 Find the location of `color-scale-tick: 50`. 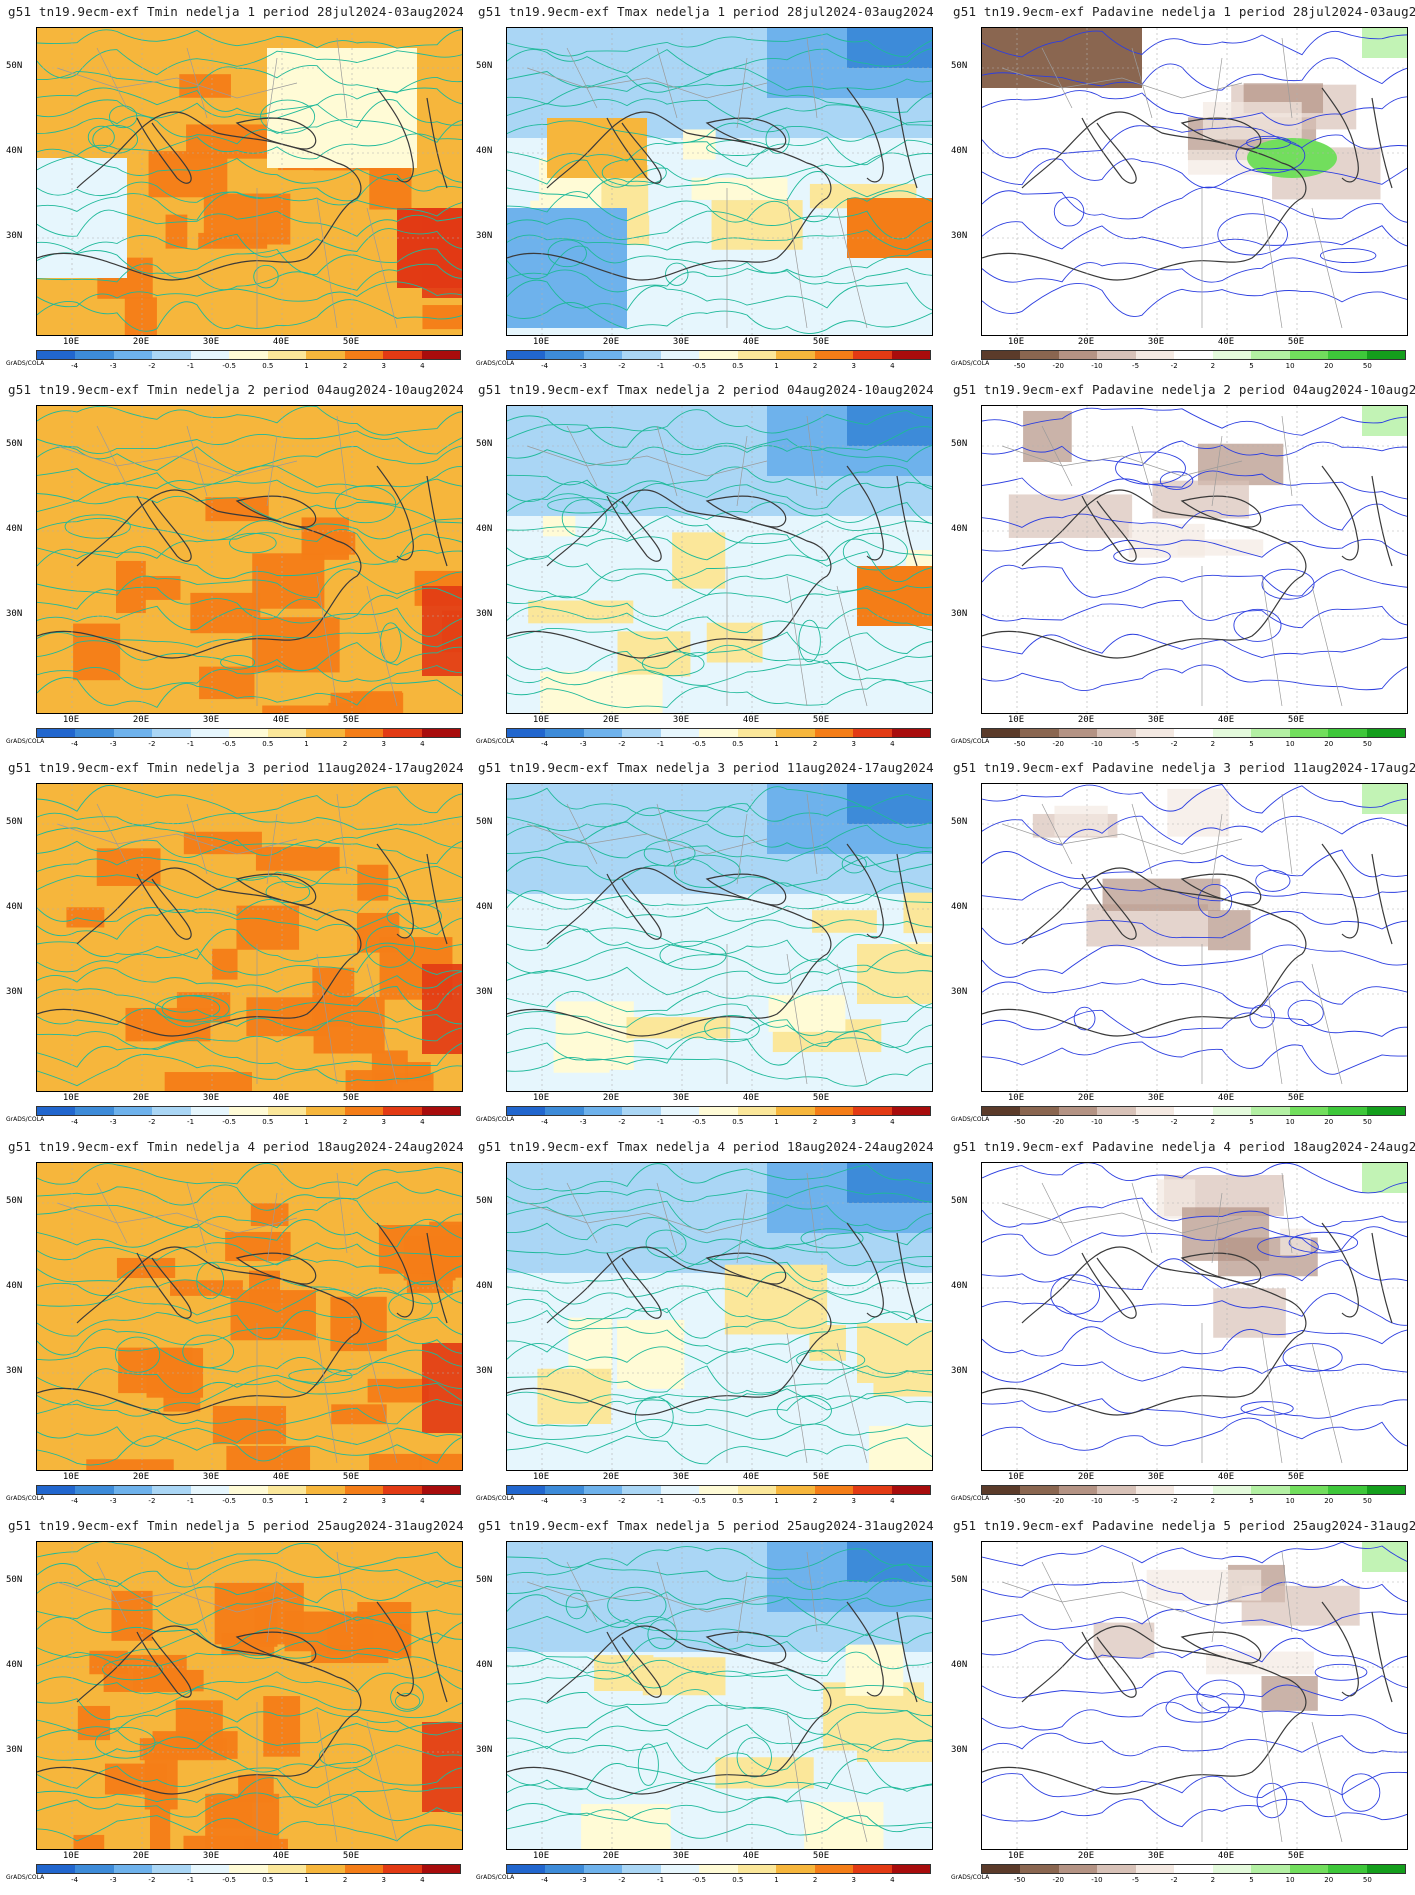

color-scale-tick: 50 is located at coordinates (1367, 1122).